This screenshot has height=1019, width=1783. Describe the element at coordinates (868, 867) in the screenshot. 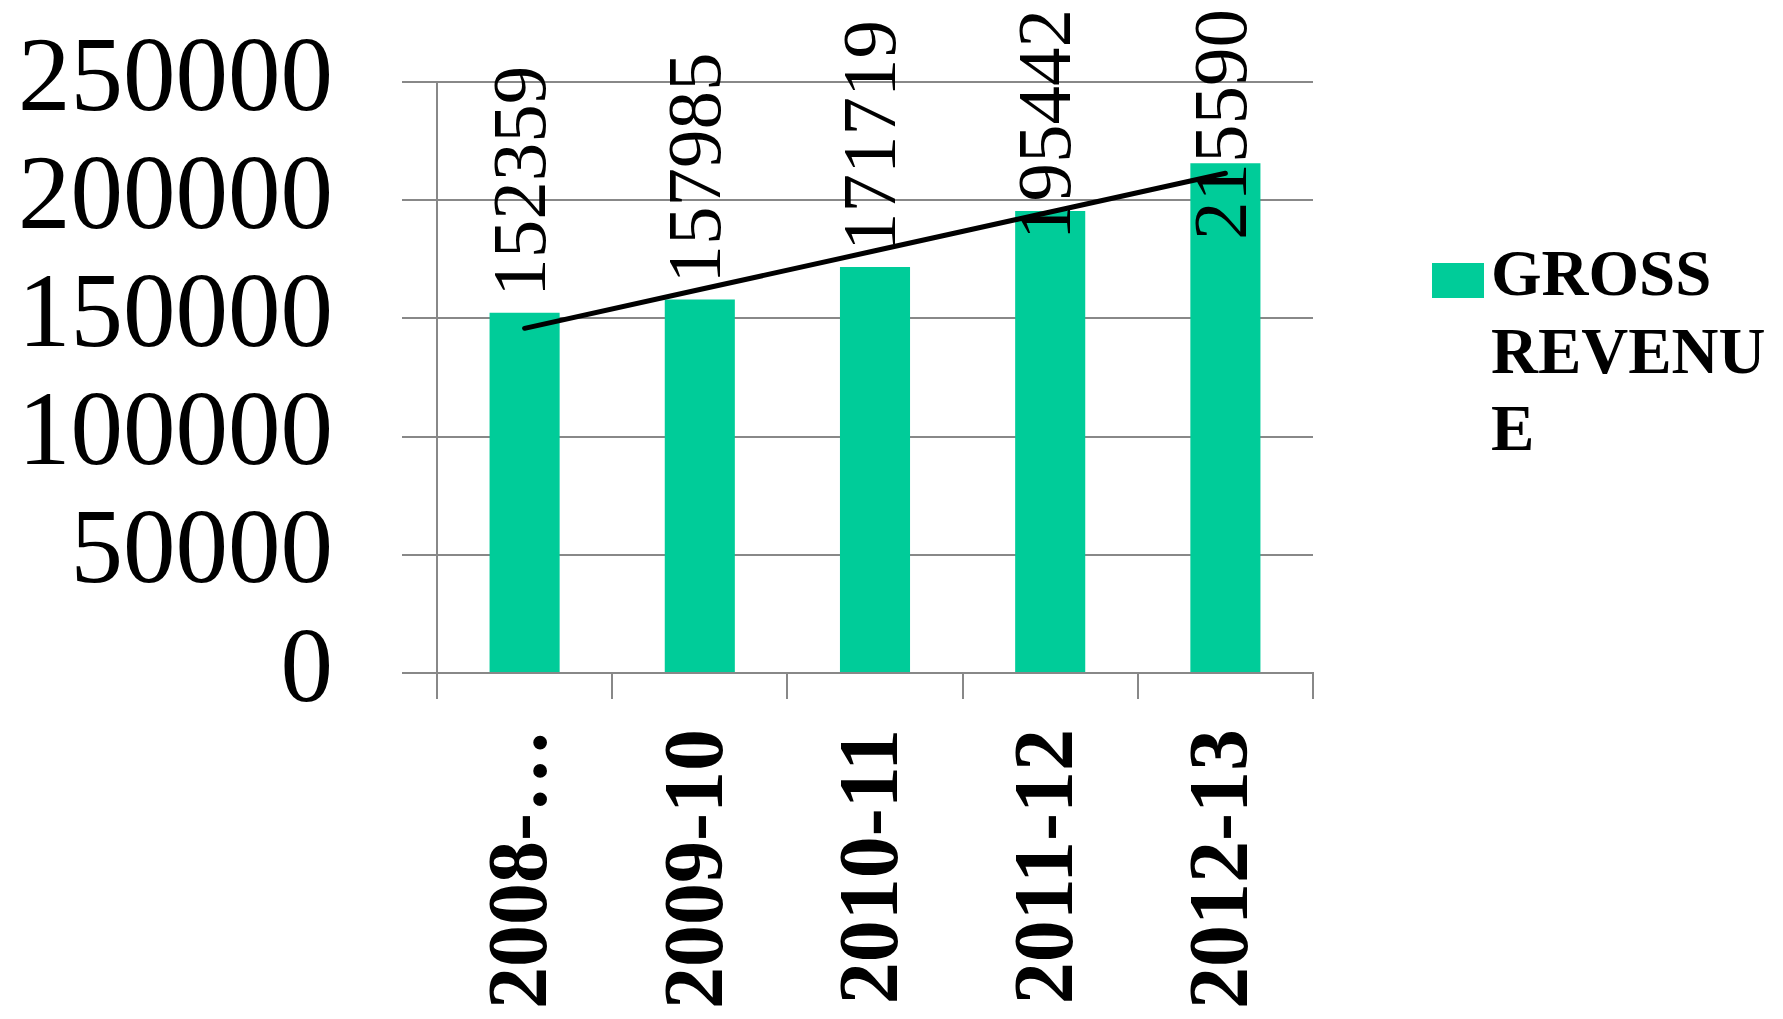

I see `x-tick-label: 2010-11` at that location.